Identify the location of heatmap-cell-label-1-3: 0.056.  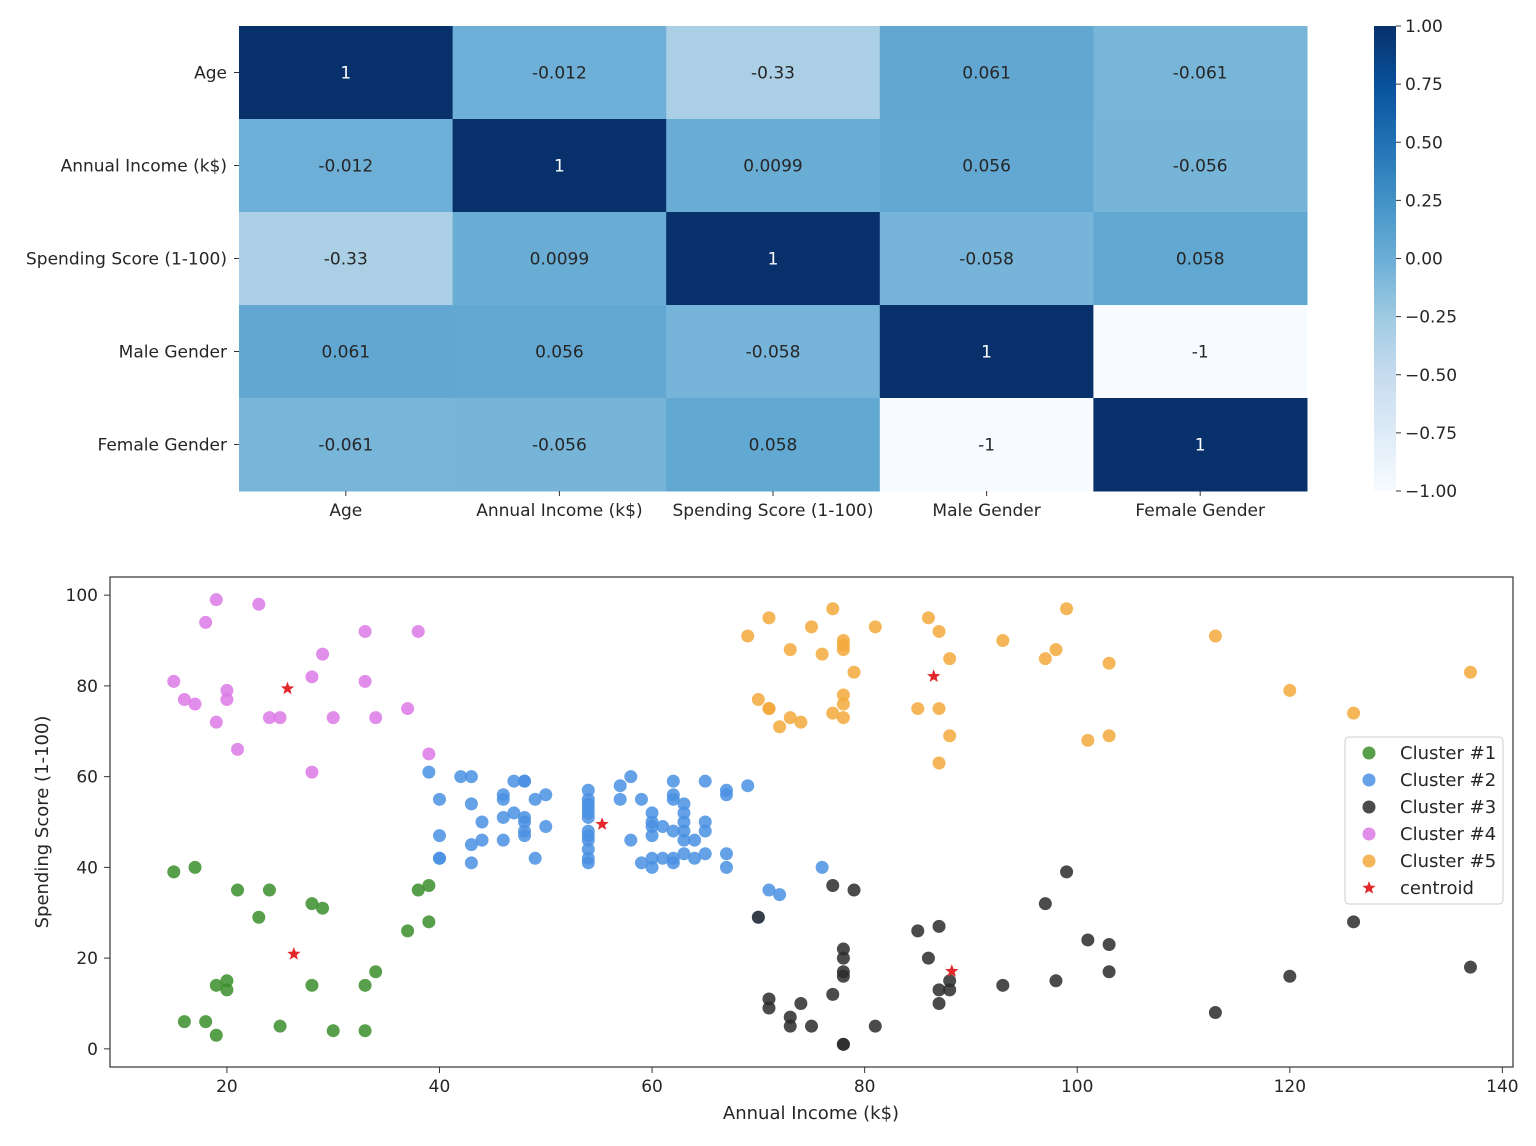
(986, 167).